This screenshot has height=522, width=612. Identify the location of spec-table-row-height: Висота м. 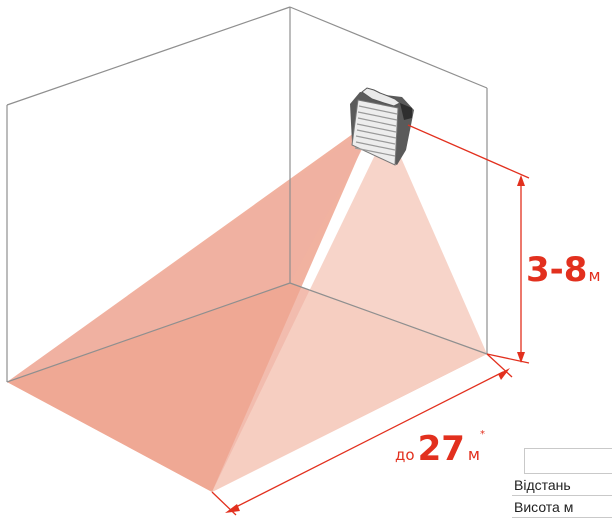
(562, 507).